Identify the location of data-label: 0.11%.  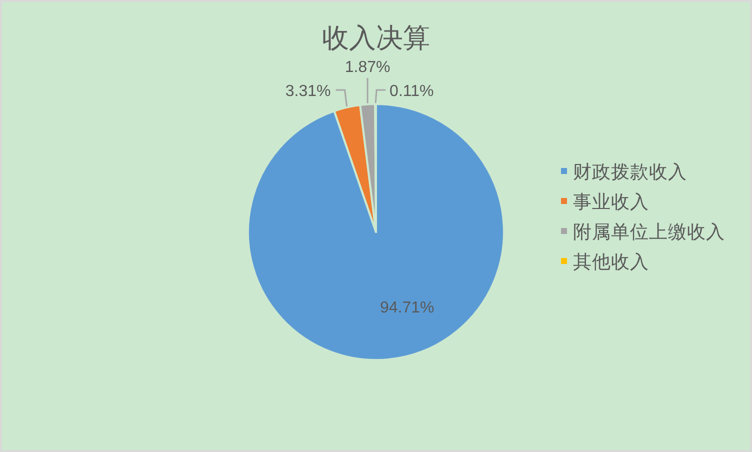
(412, 91).